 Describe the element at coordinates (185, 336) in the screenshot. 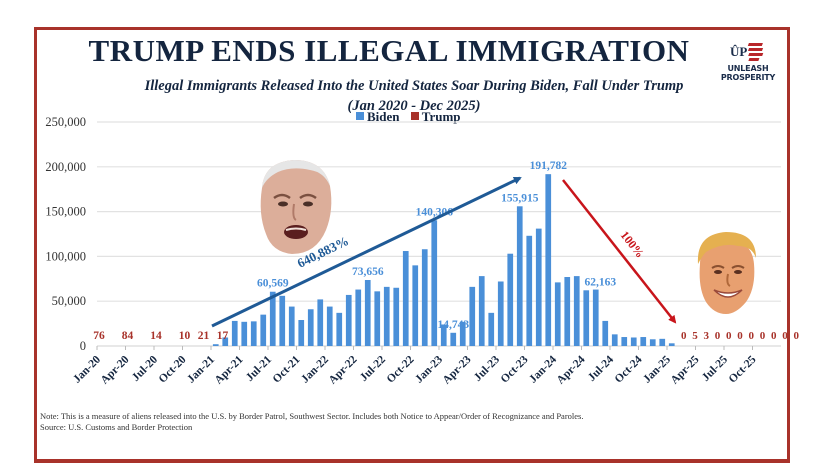

I see `data-label-trump: 10` at that location.